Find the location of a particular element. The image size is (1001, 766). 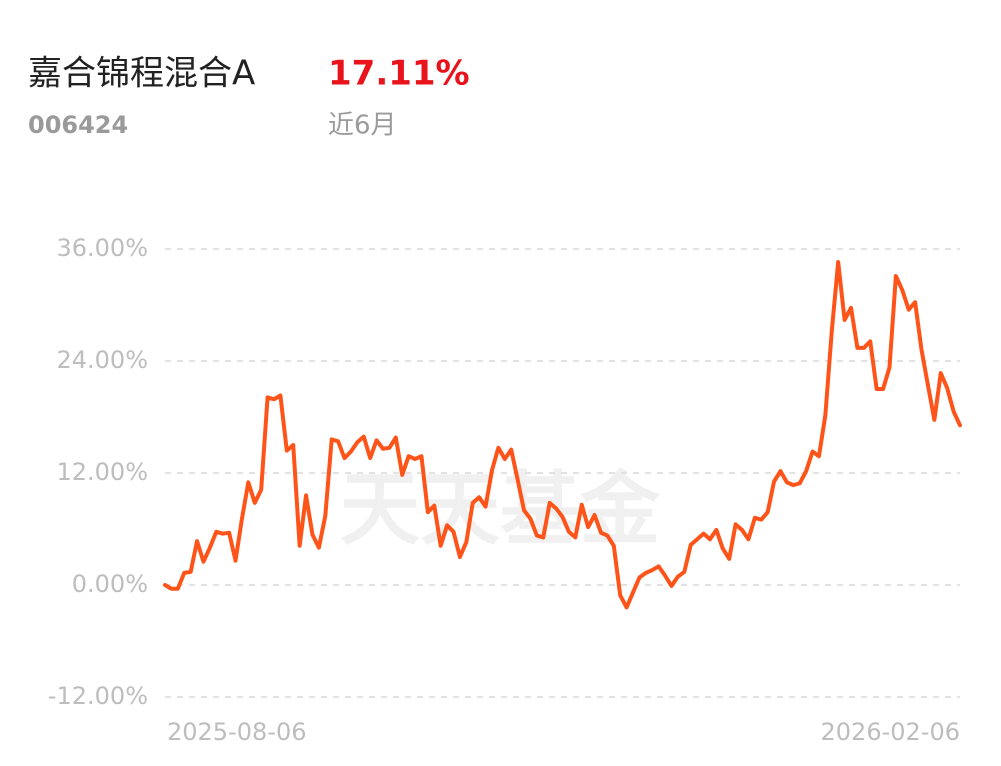

period: 近6月 is located at coordinates (362, 126).